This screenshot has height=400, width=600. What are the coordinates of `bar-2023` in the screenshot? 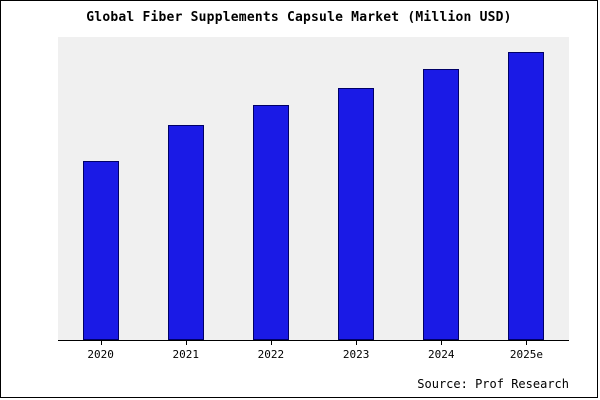 It's located at (356, 213).